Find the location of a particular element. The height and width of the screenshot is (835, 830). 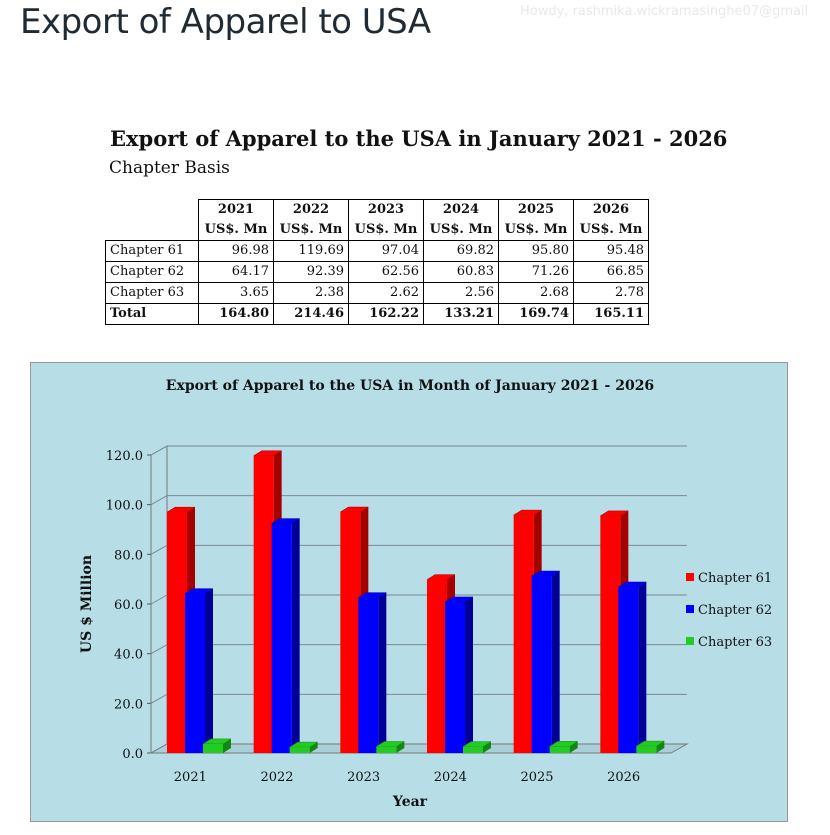

y-tick-label: 40.0 is located at coordinates (128, 655).